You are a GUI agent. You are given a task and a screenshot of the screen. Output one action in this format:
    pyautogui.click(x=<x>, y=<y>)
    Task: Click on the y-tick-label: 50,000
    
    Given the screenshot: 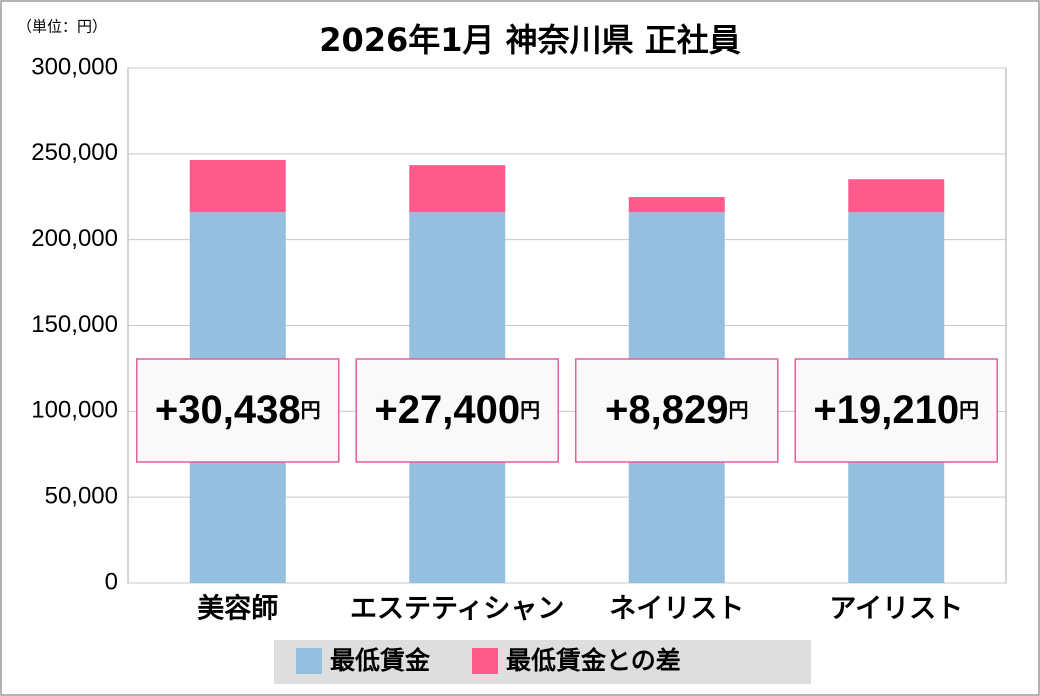 What is the action you would take?
    pyautogui.click(x=81, y=496)
    